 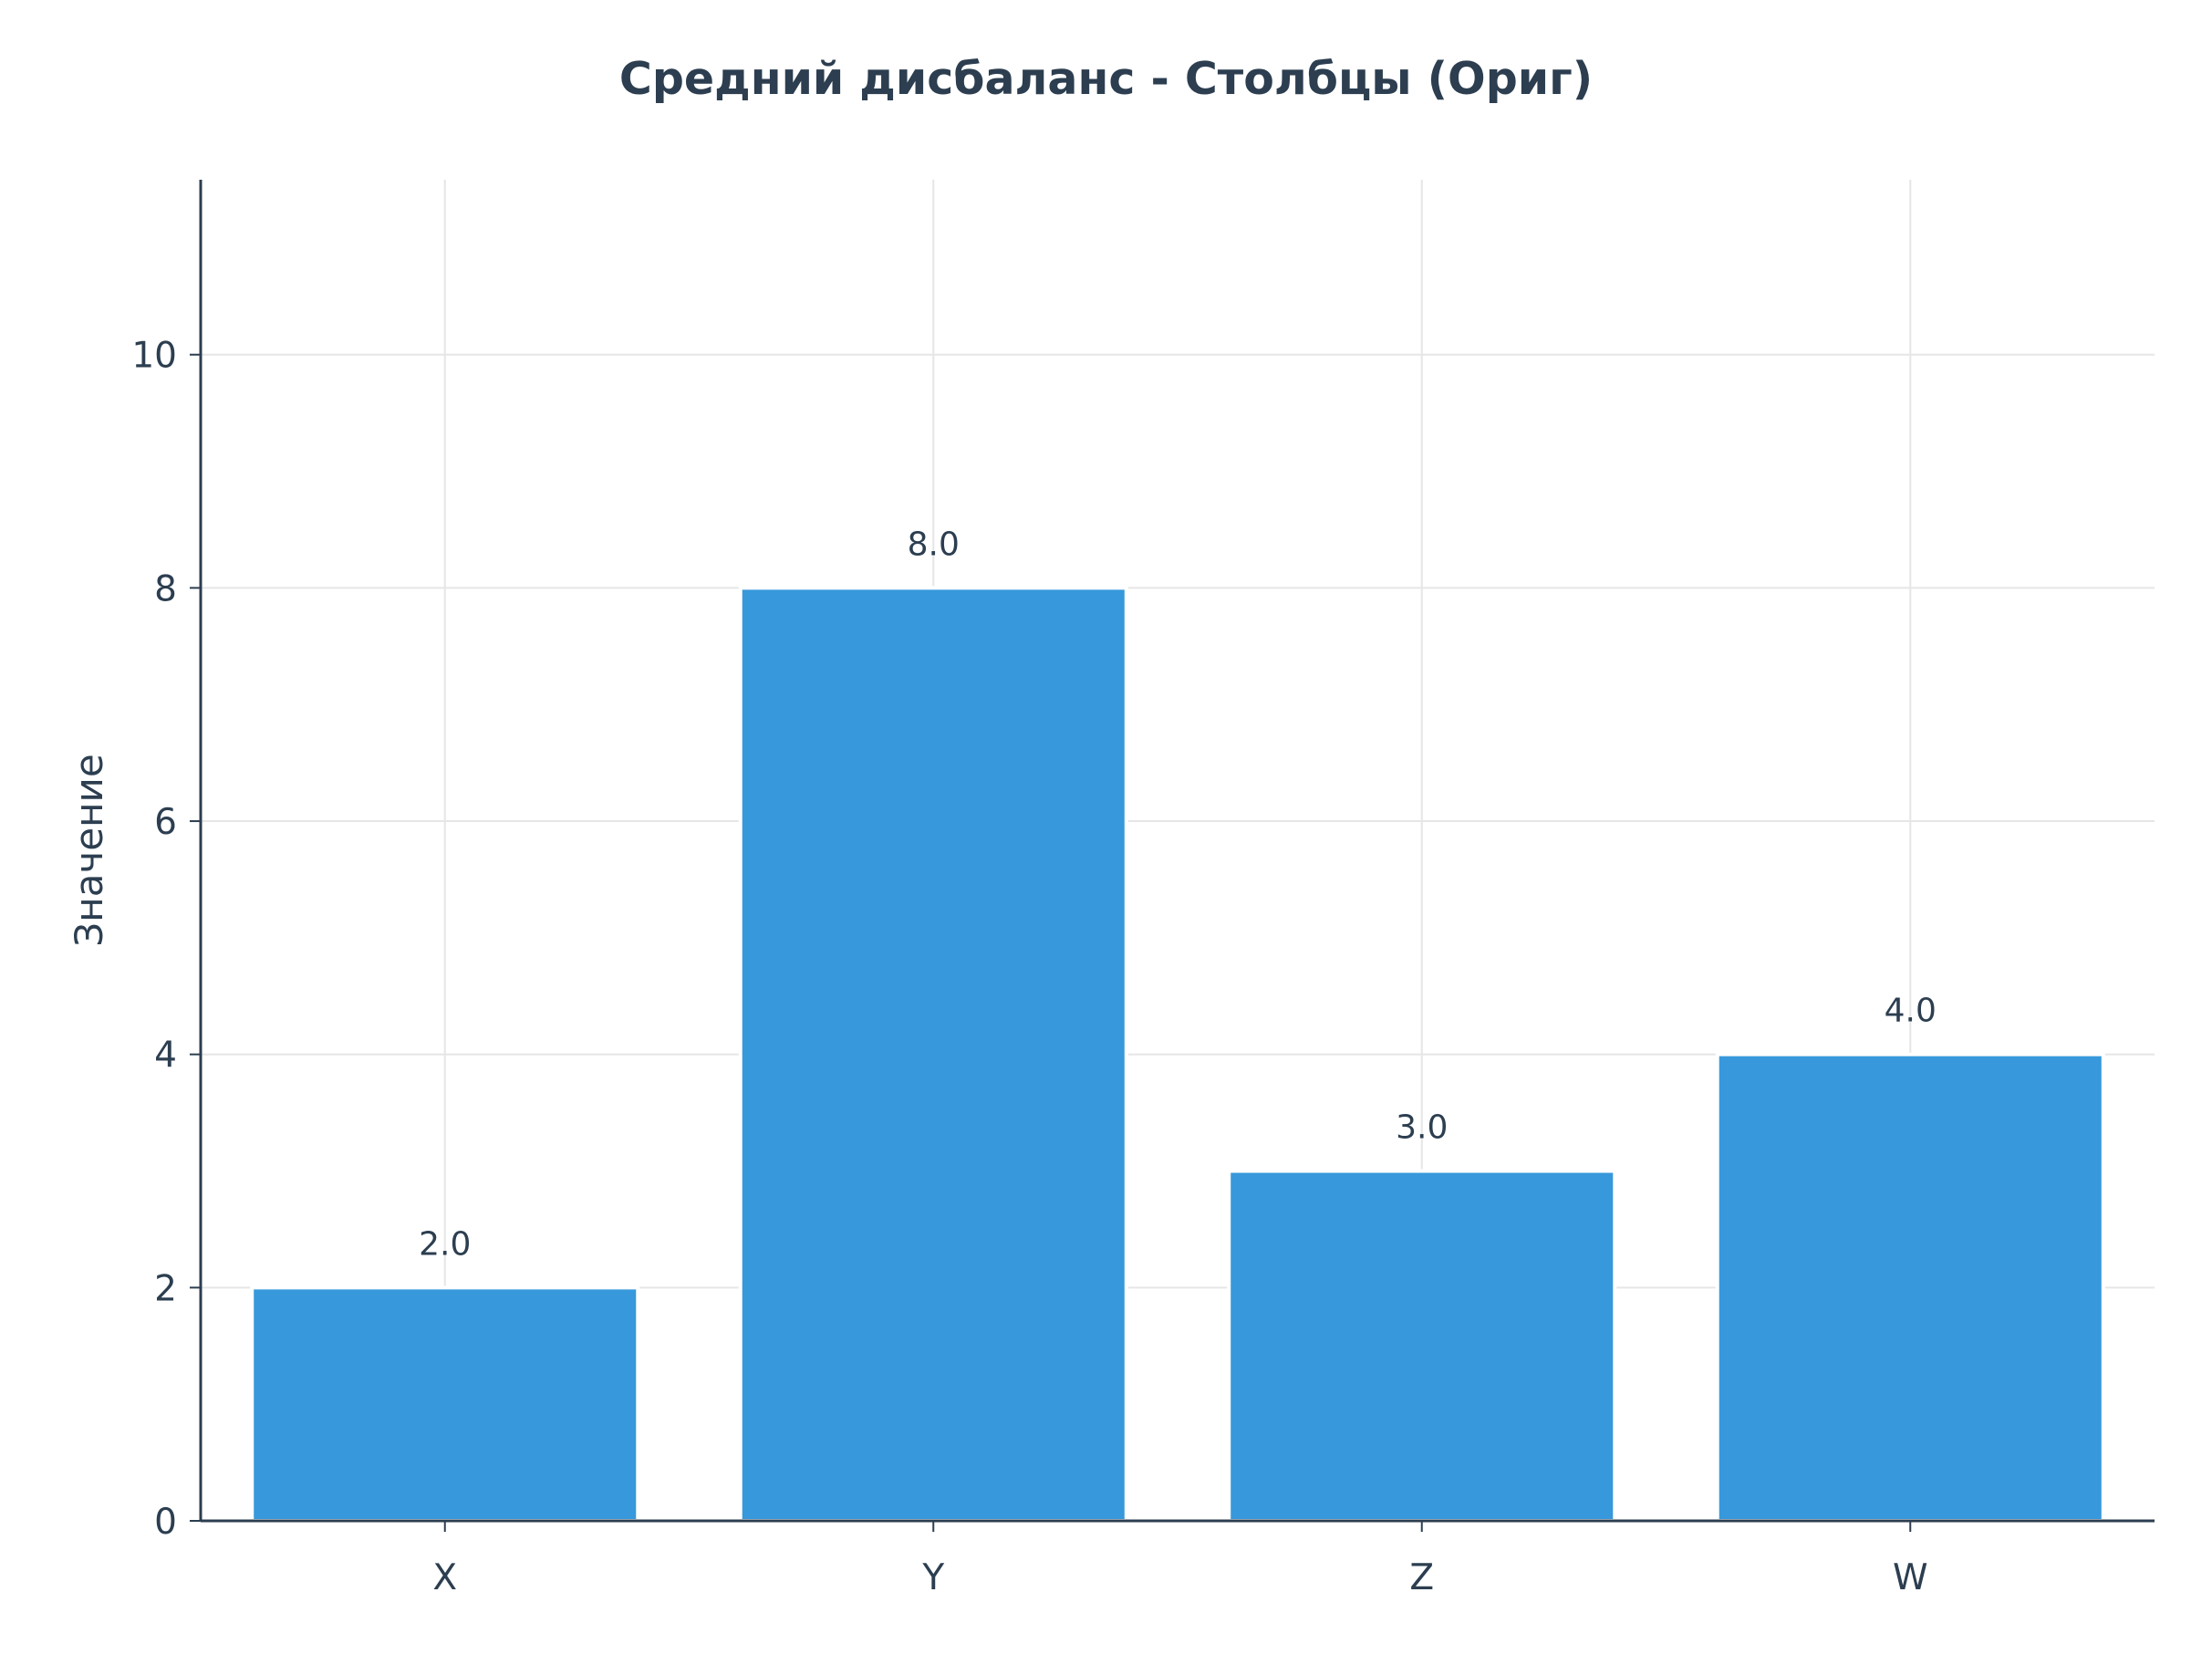 I want to click on y-tick-label: 8, so click(x=165, y=588).